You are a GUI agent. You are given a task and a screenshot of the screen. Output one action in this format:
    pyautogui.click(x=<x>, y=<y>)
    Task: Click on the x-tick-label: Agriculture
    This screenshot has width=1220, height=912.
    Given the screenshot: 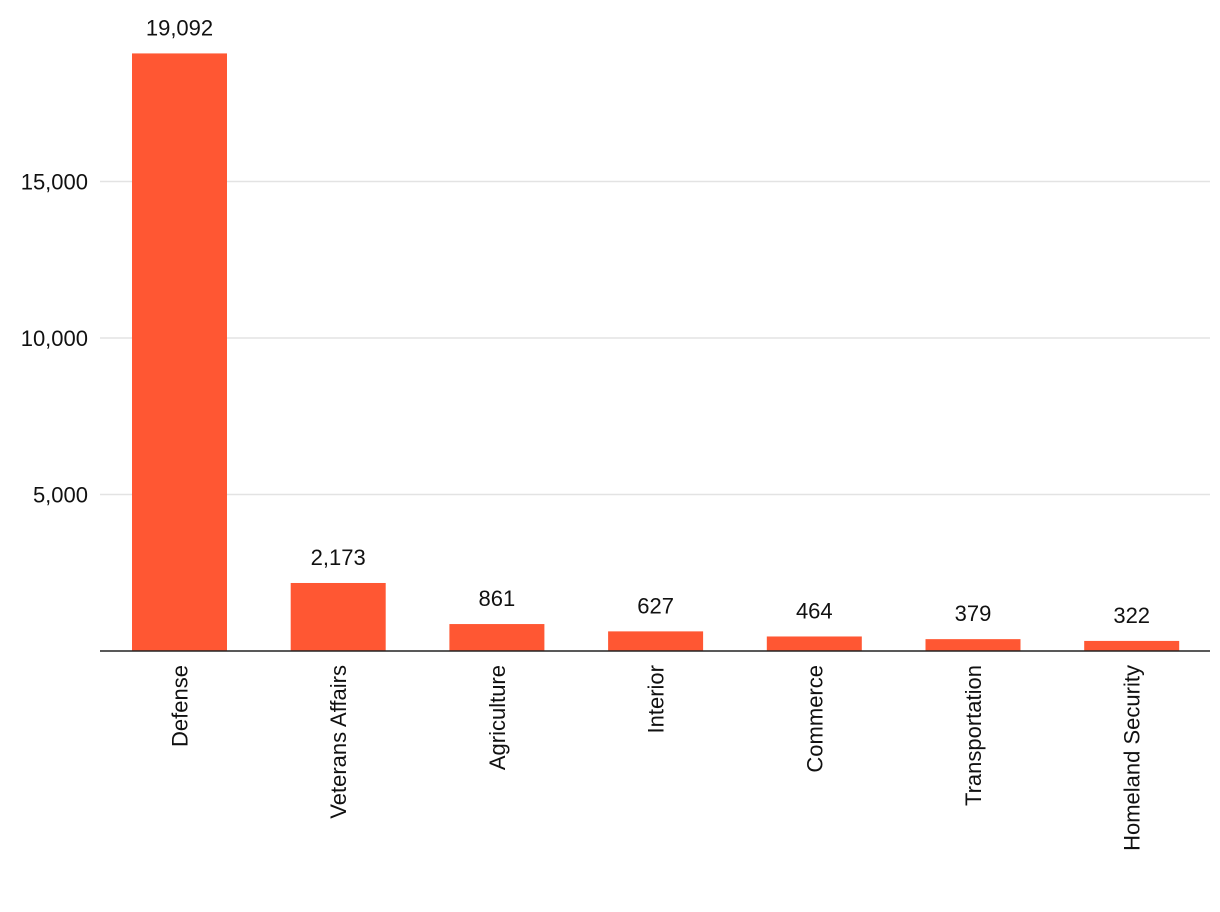 What is the action you would take?
    pyautogui.click(x=497, y=717)
    